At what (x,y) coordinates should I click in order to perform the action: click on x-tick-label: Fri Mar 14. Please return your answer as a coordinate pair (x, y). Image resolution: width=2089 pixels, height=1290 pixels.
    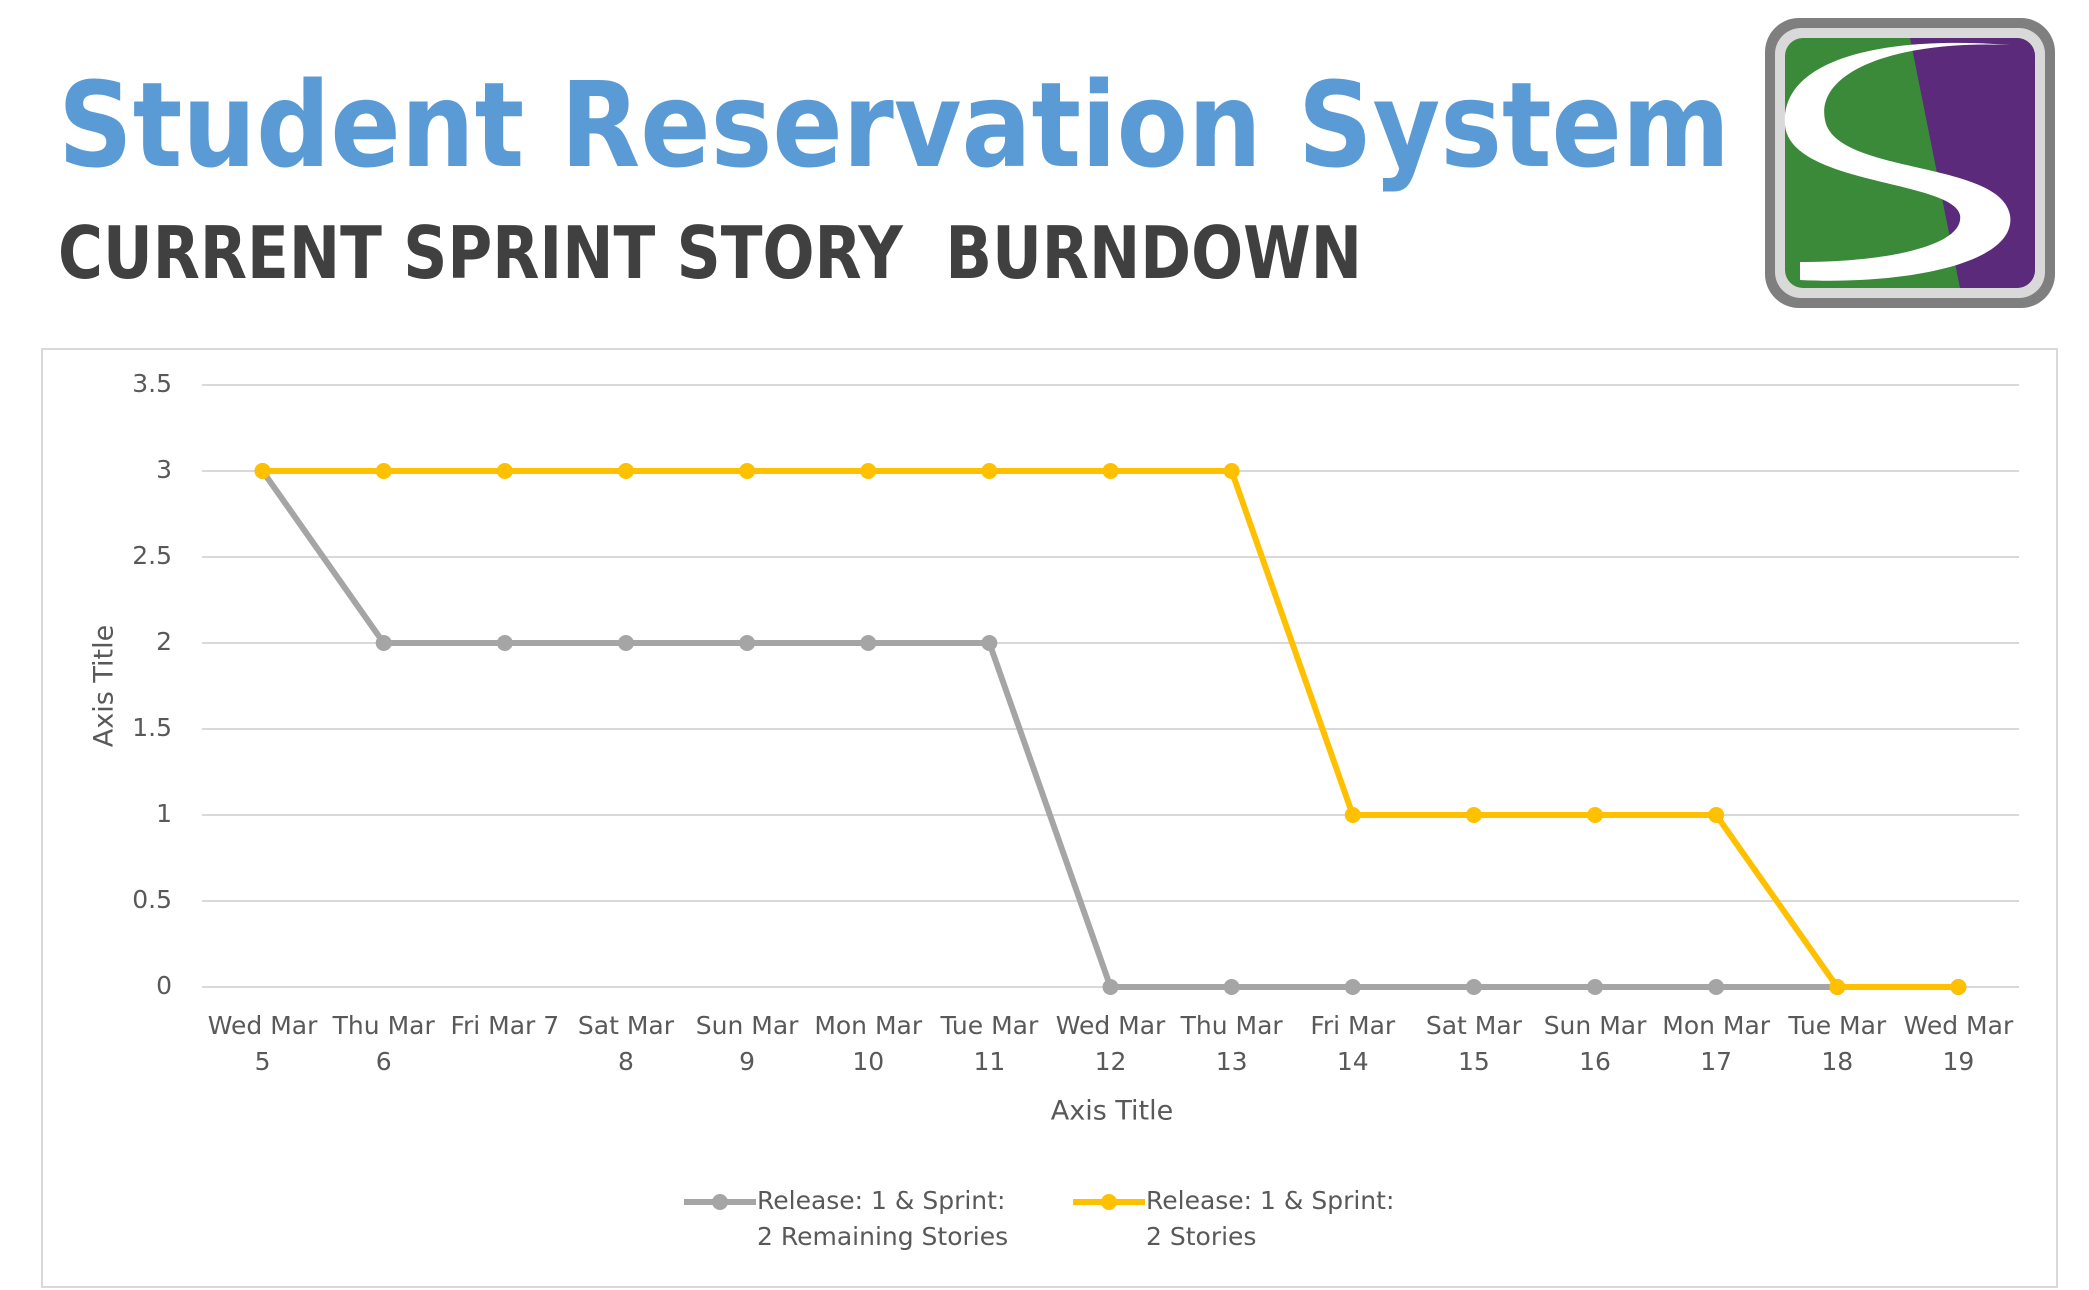
    Looking at the image, I should click on (1353, 1043).